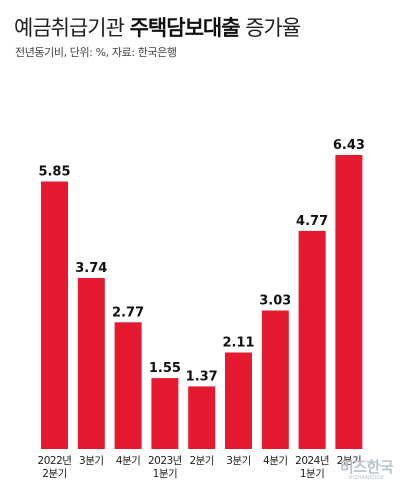 This screenshot has height=490, width=410. What do you see at coordinates (349, 145) in the screenshot?
I see `data-label-8: 6.43` at bounding box center [349, 145].